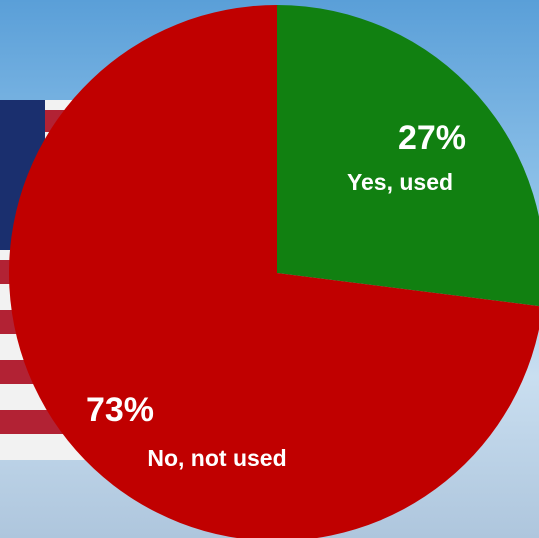  Describe the element at coordinates (120, 410) in the screenshot. I see `value-label: 73%` at that location.